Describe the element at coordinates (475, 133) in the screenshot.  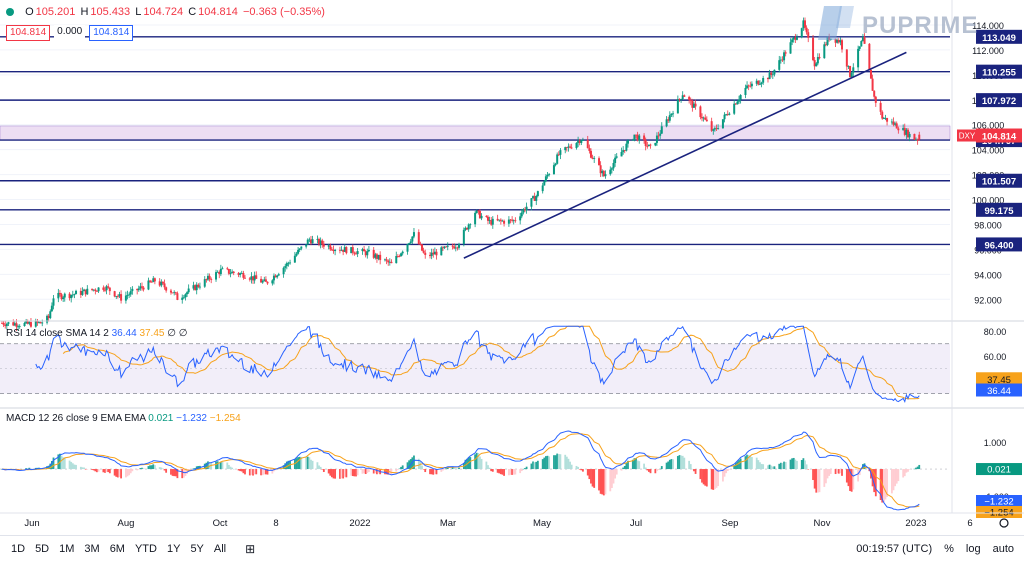
I see `zone-rect` at that location.